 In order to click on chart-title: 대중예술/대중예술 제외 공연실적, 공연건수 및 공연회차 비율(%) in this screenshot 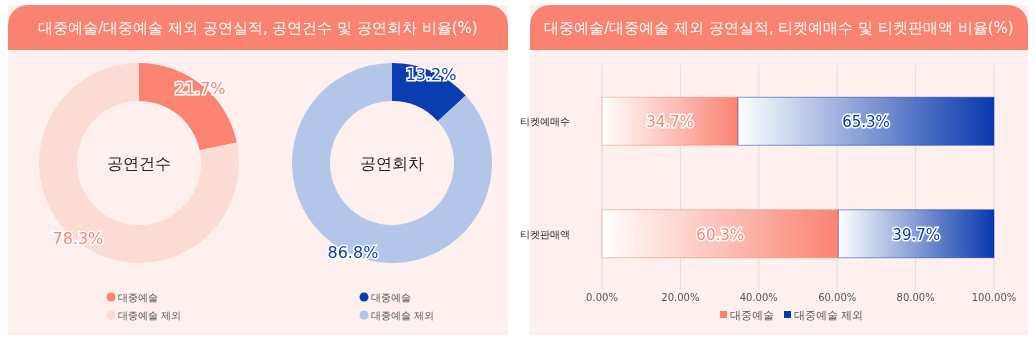, I will do `click(258, 28)`.